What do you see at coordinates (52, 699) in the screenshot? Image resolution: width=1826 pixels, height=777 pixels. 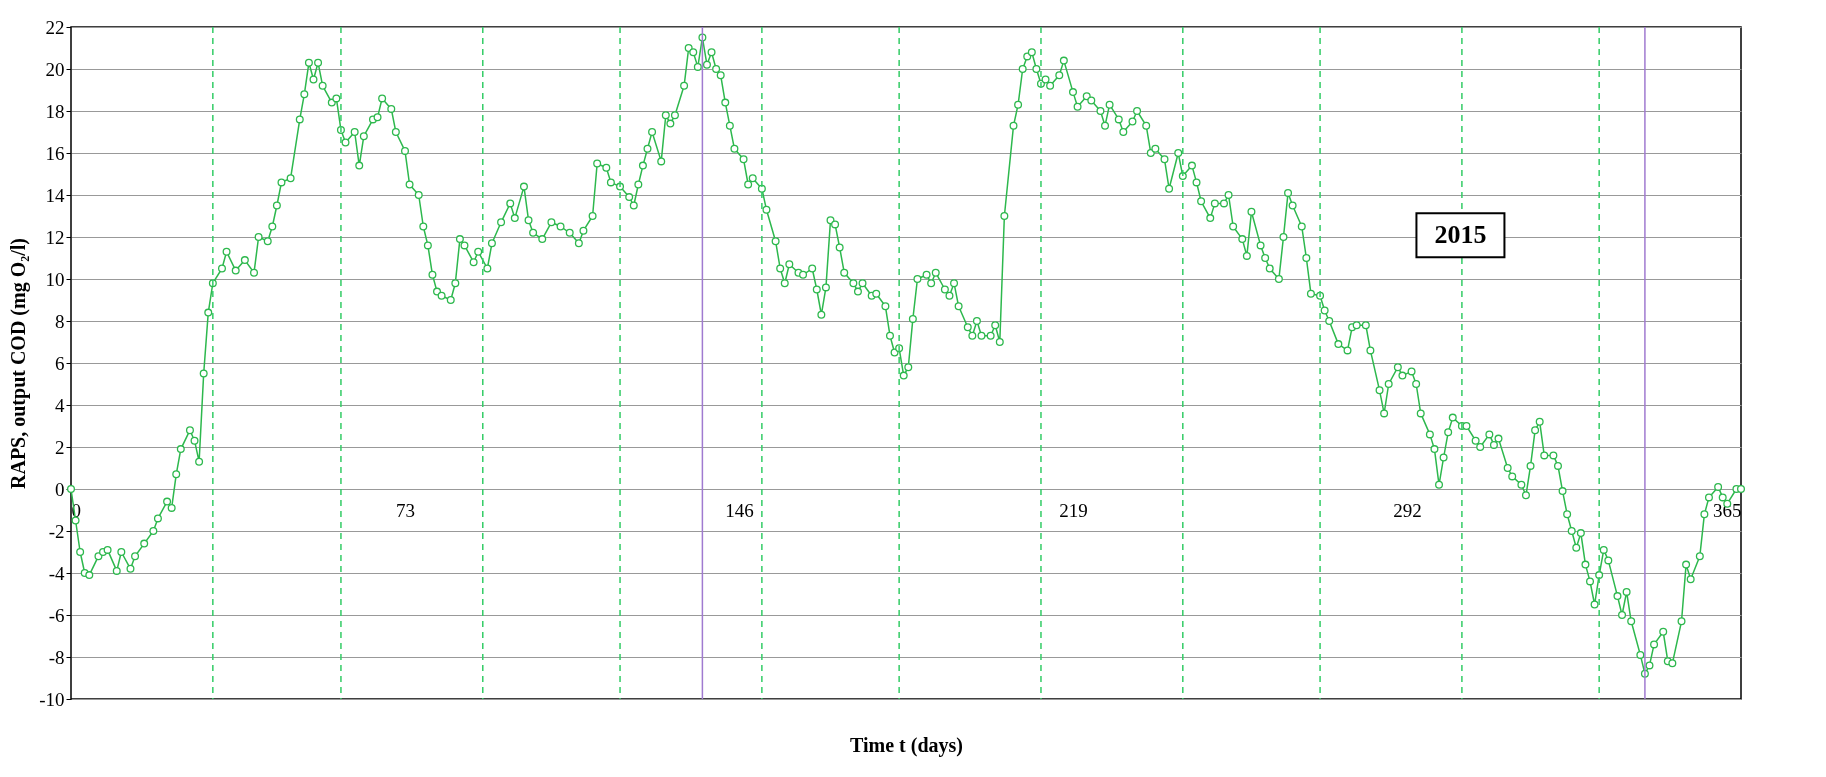 I see `y-tick-label: -10` at bounding box center [52, 699].